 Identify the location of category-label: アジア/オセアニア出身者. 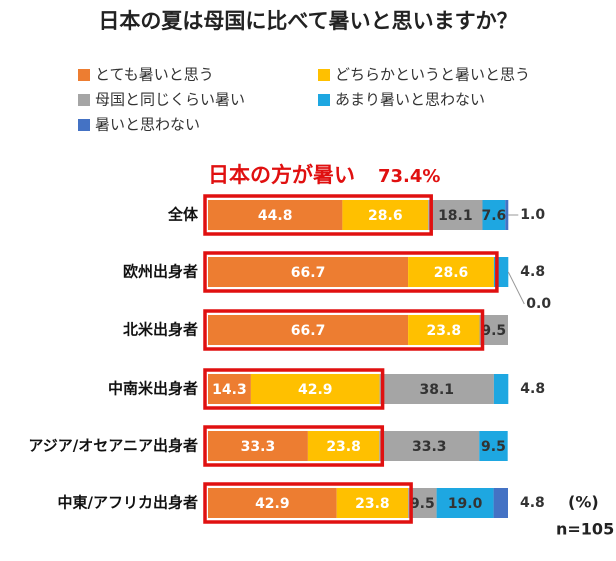
(113, 446).